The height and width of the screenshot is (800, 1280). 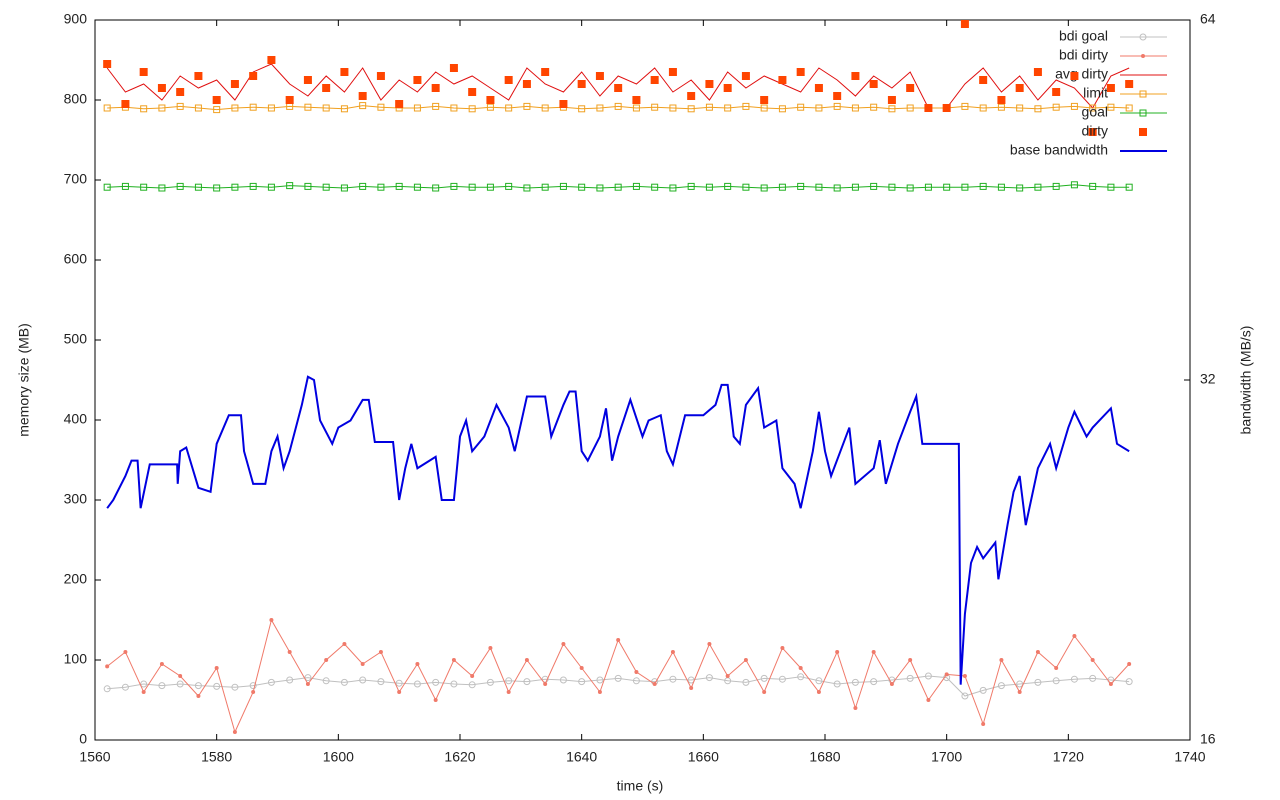 I want to click on legend-label: base bandwidth, so click(x=1059, y=150).